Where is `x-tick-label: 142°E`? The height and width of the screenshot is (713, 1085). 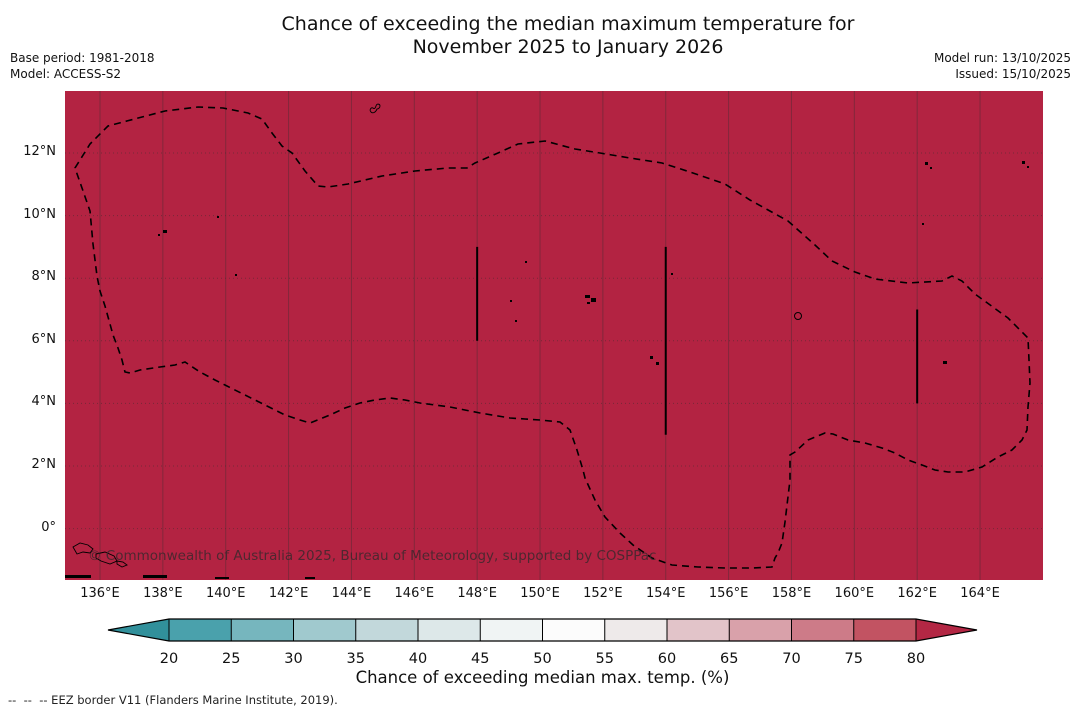 x-tick-label: 142°E is located at coordinates (288, 593).